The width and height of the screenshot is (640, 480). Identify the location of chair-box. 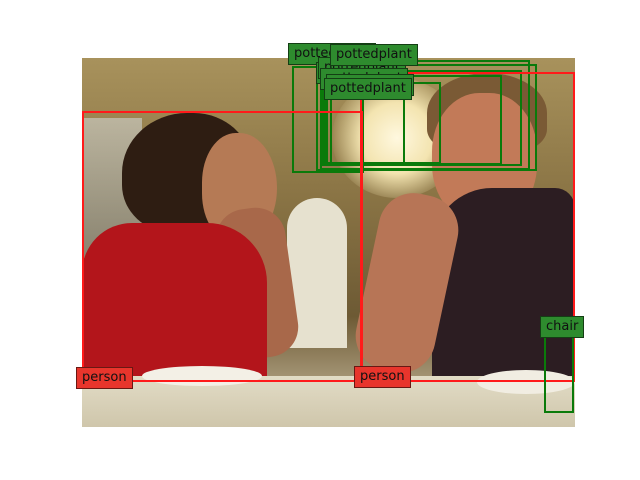
(559, 370).